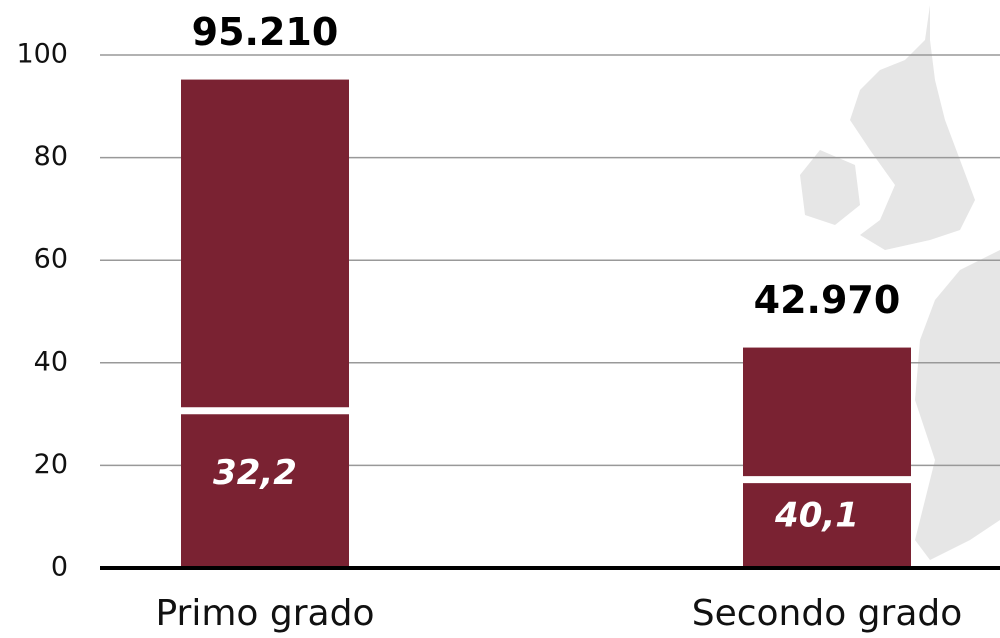 Image resolution: width=1000 pixels, height=638 pixels. Describe the element at coordinates (42, 54) in the screenshot. I see `y-tick-label: 100` at that location.